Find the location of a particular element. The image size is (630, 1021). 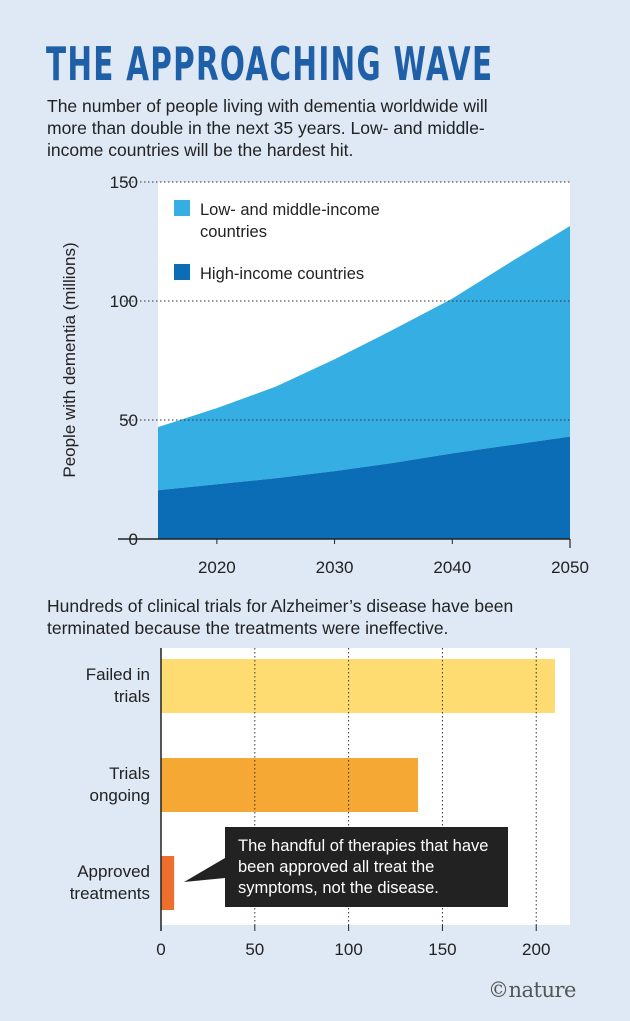

legend-label-low-middle-income: Low- and middle-income countries is located at coordinates (290, 221).